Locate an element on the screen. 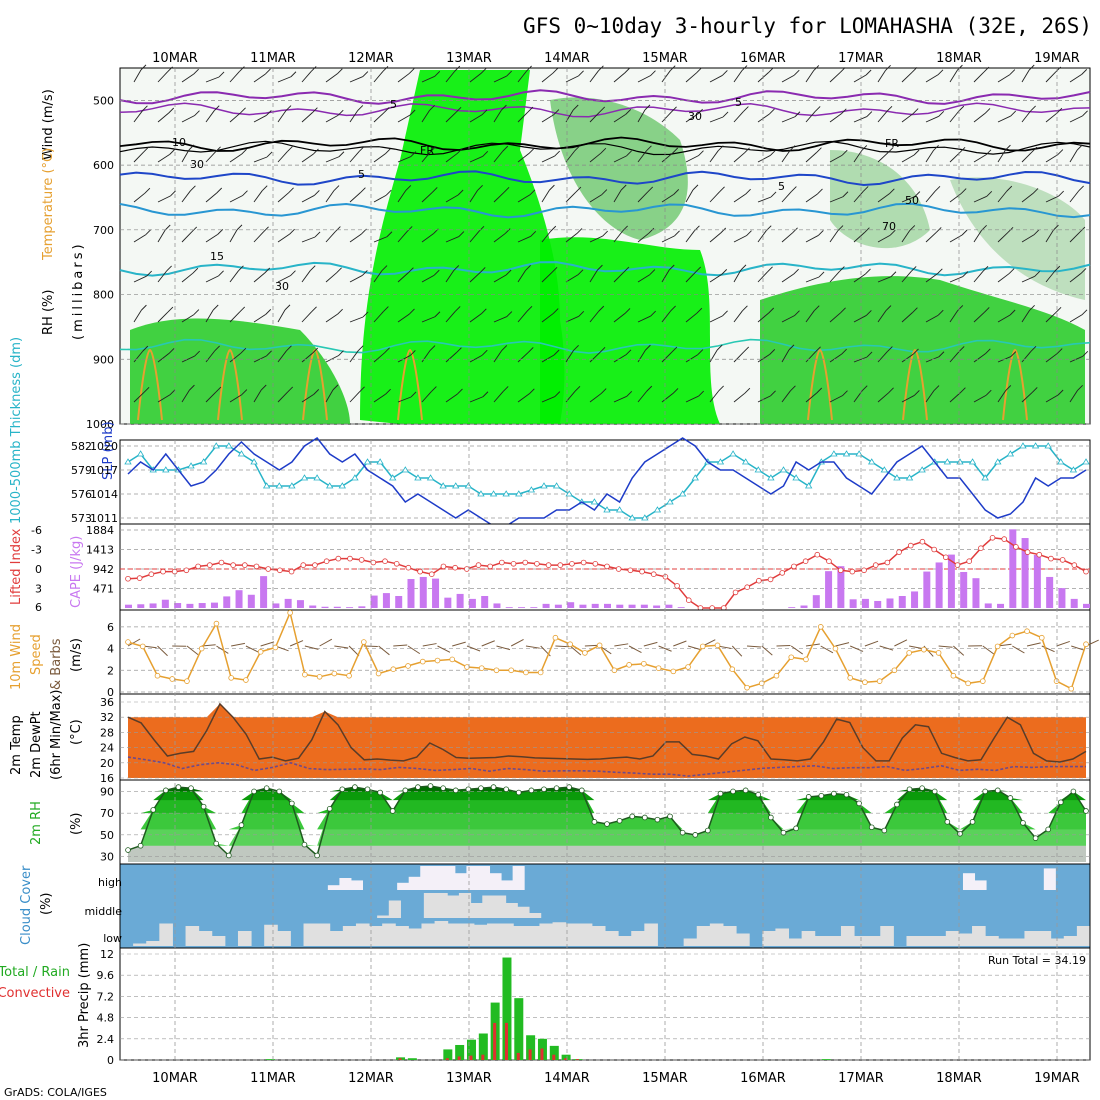 The width and height of the screenshot is (1100, 1100). date-label-bottom: 15MAR is located at coordinates (665, 1078).